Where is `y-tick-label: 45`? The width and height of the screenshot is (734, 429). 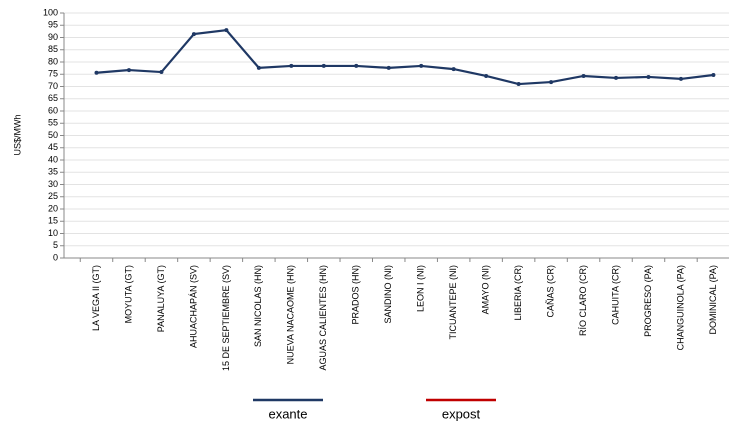 y-tick-label: 45 is located at coordinates (53, 147).